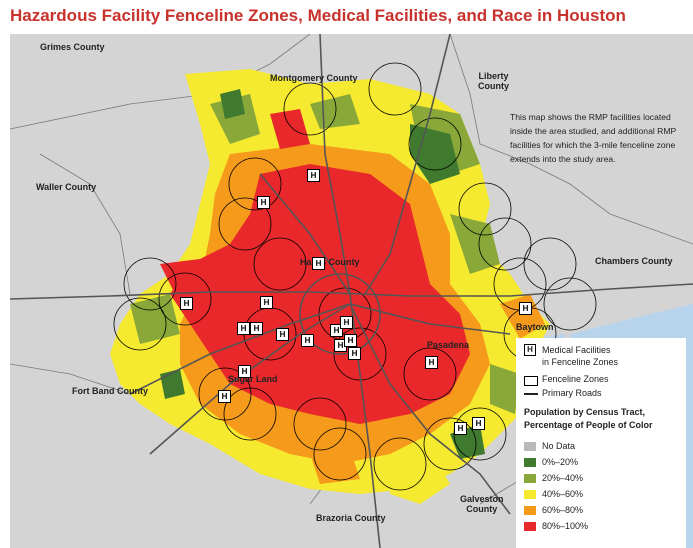 This screenshot has height=548, width=693. Describe the element at coordinates (72, 47) in the screenshot. I see `grimes-county-label: Grimes County` at that location.